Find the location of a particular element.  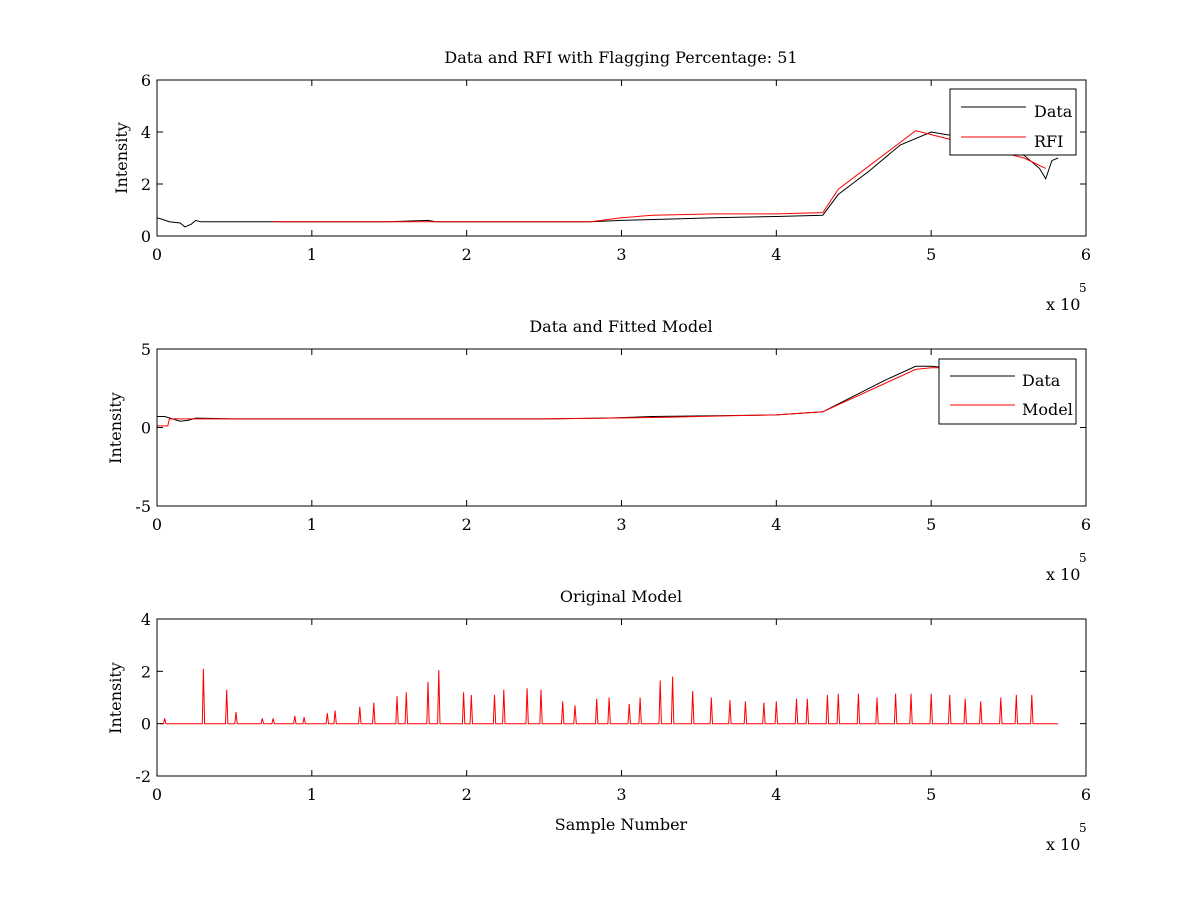

chart-title: Data and Fitted Model is located at coordinates (620, 326).